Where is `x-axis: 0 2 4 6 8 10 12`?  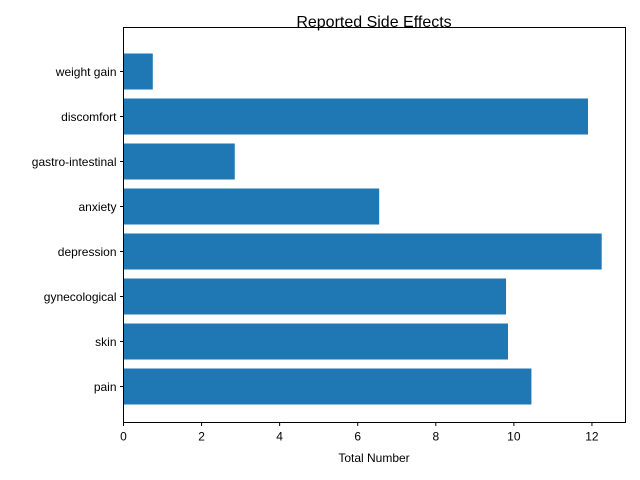
x-axis: 0 2 4 6 8 10 12 is located at coordinates (359, 433).